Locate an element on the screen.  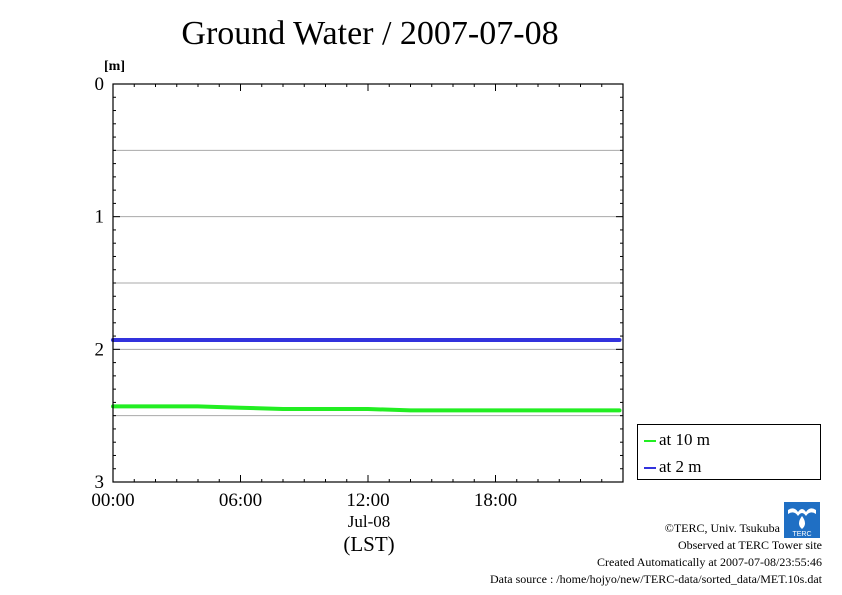
terc-logo-icon: TERC is located at coordinates (802, 520).